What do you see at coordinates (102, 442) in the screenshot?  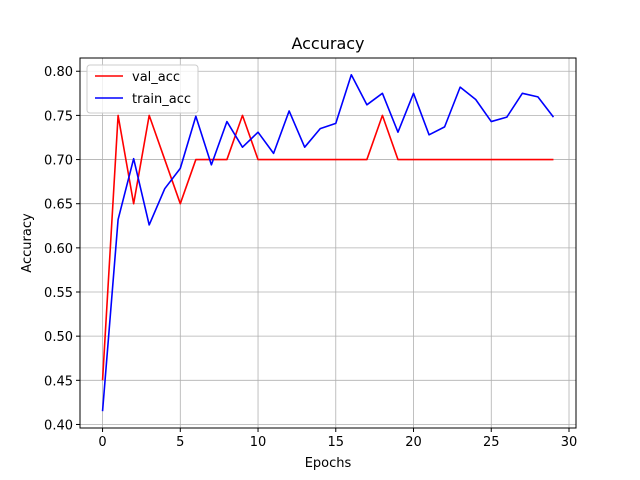 I see `x-tick-label: 0` at bounding box center [102, 442].